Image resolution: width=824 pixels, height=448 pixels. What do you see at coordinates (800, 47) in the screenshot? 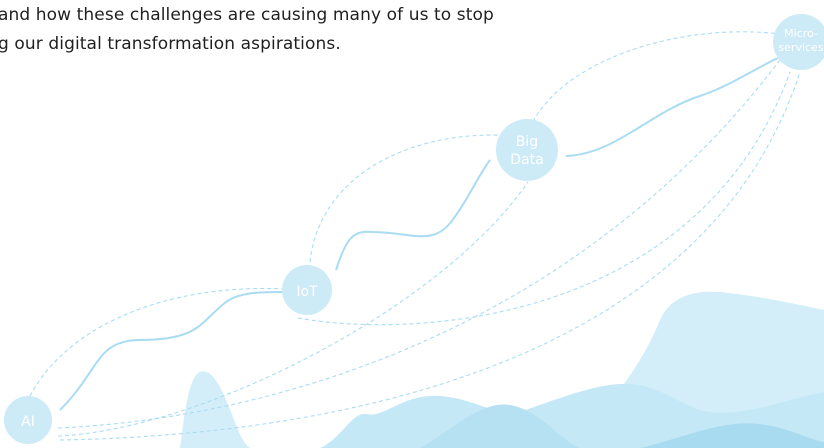
I see `node-microservices-label-line2: services` at bounding box center [800, 47].